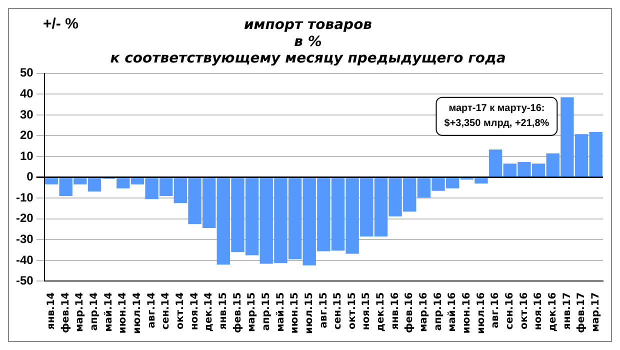 This screenshot has width=620, height=350. Describe the element at coordinates (25, 239) in the screenshot. I see `y-tick-label: -30` at that location.